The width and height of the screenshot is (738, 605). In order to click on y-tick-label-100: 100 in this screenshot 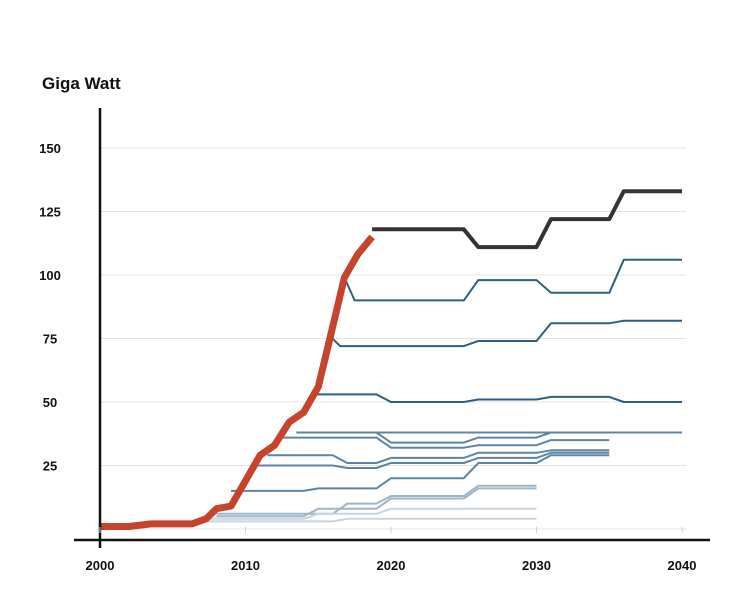, I will do `click(50, 275)`.